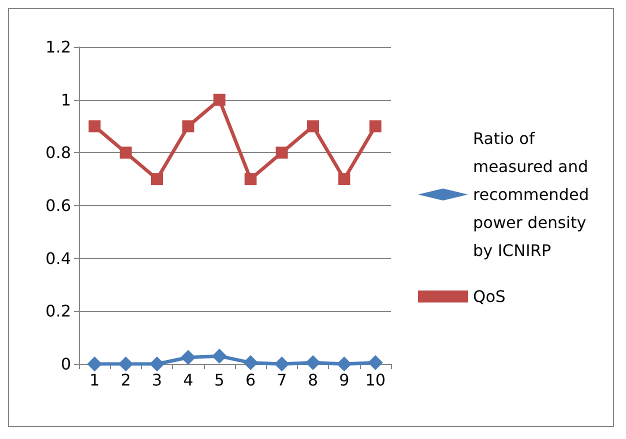  What do you see at coordinates (344, 380) in the screenshot?
I see `x-tick-label: 9` at bounding box center [344, 380].